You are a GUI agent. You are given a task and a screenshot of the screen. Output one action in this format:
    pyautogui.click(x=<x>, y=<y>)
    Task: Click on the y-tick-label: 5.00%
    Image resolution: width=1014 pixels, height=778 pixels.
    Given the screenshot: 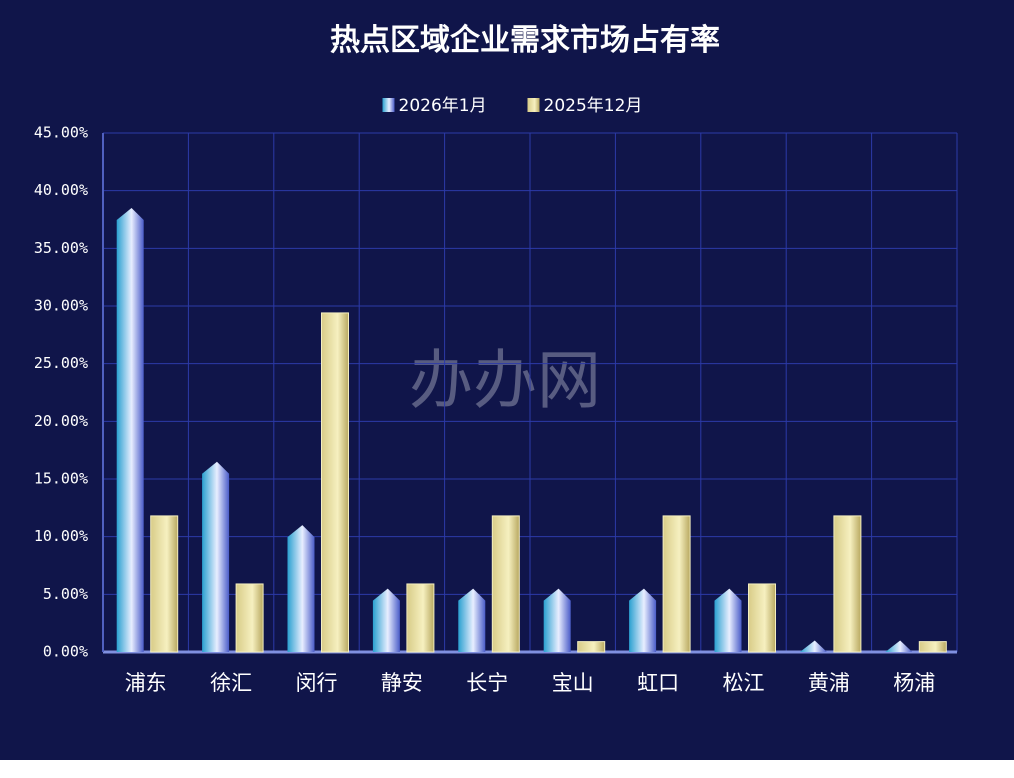 What is the action you would take?
    pyautogui.click(x=65, y=594)
    